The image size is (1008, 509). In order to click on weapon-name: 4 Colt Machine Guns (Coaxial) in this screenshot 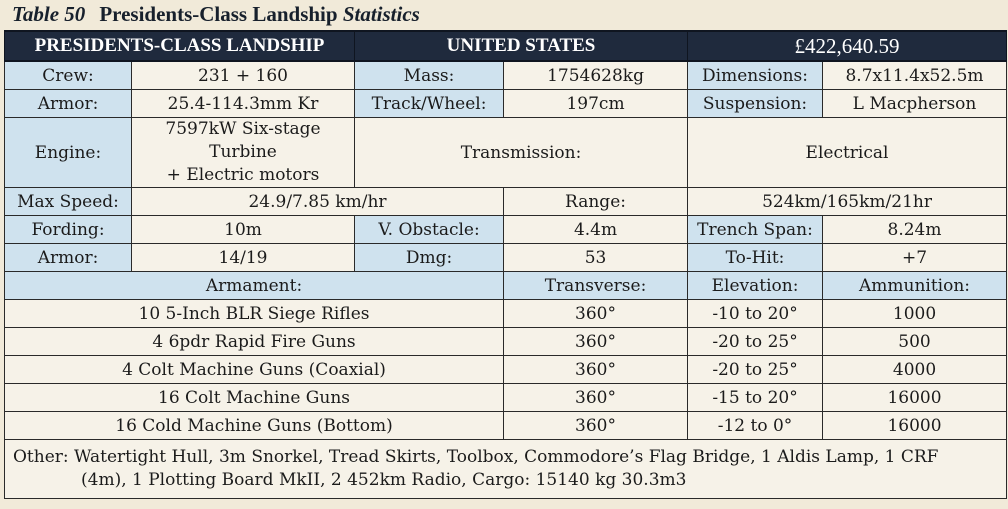, I will do `click(254, 369)`.